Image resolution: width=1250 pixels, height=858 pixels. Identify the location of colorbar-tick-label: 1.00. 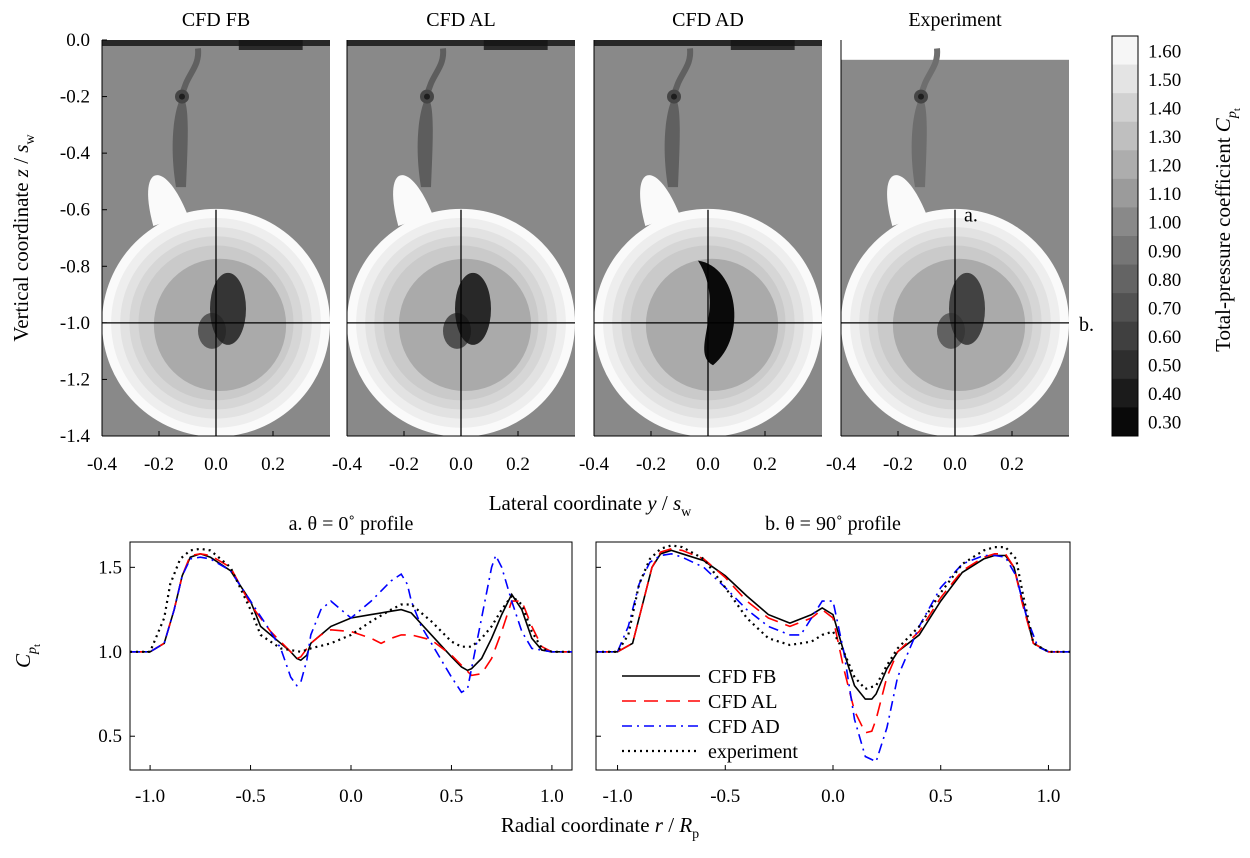
(1164, 223).